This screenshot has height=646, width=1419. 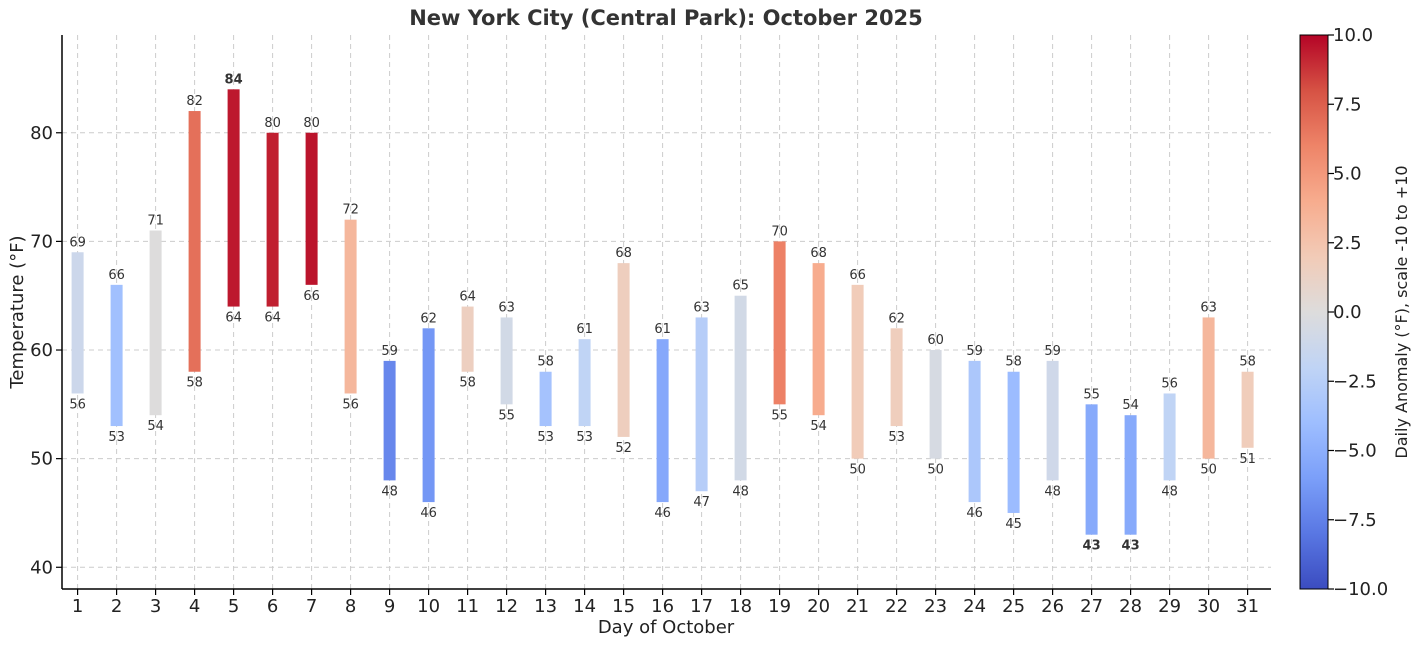 What do you see at coordinates (1355, 520) in the screenshot?
I see `colorbar-tick-label: −7.5` at bounding box center [1355, 520].